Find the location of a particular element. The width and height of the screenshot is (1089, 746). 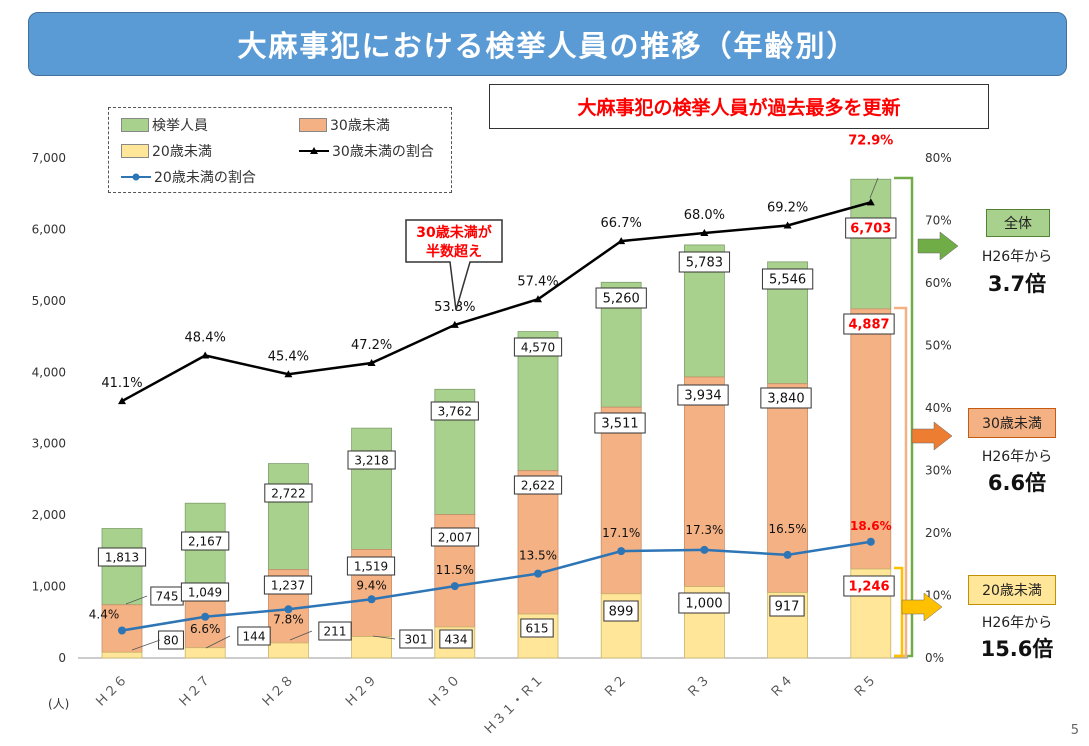

side-mult-total: 3.7倍 is located at coordinates (1017, 284).